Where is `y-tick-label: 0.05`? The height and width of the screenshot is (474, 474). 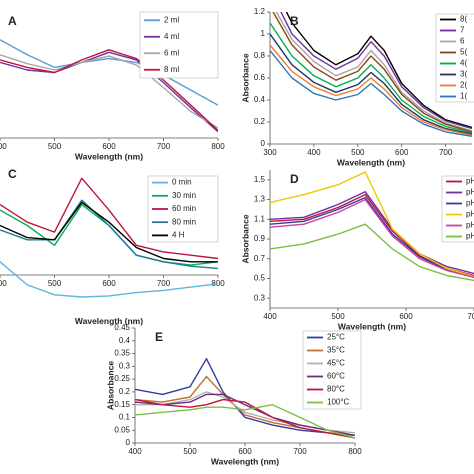 y-tick-label: 0.05 is located at coordinates (122, 429).